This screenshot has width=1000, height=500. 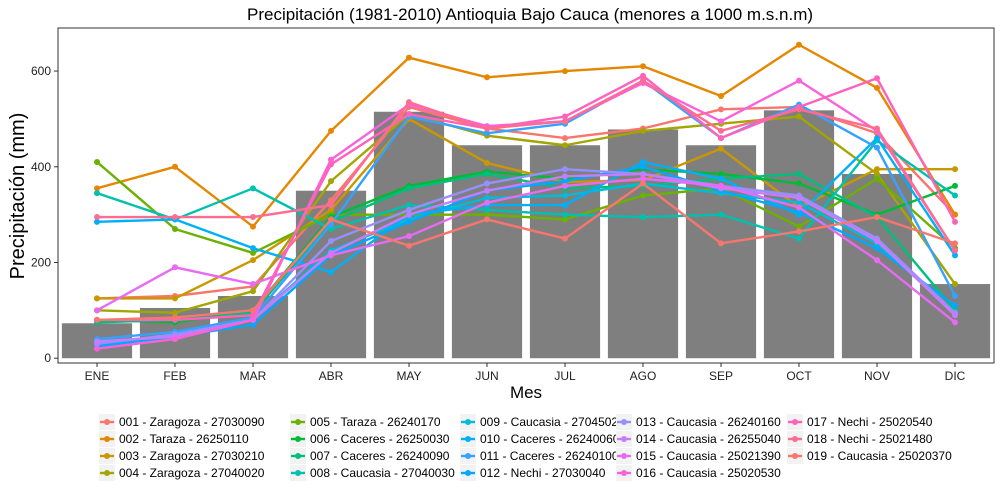 What do you see at coordinates (799, 376) in the screenshot?
I see `x-tick-label: OCT` at bounding box center [799, 376].